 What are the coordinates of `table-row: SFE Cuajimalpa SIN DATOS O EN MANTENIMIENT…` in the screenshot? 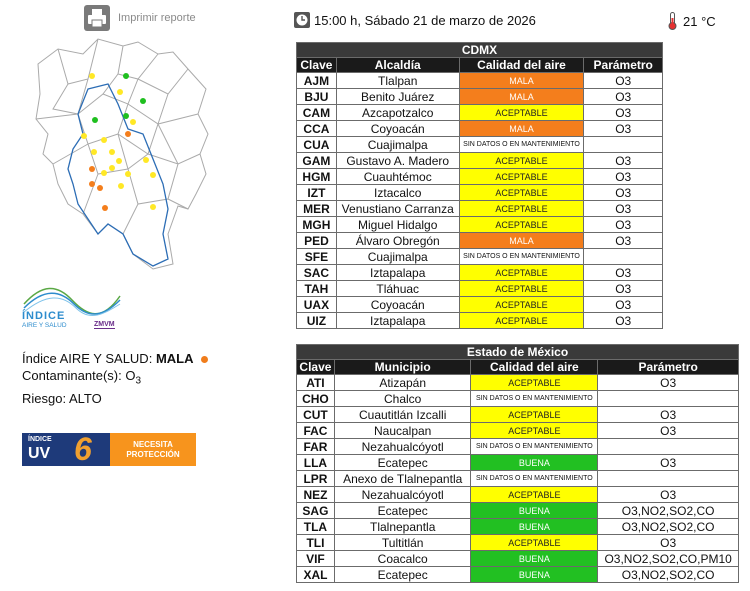 It's located at (479, 256).